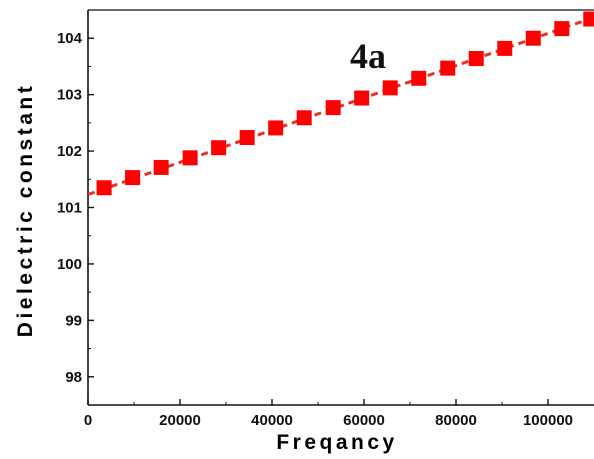  What do you see at coordinates (364, 420) in the screenshot?
I see `x-tick-label: 60000` at bounding box center [364, 420].